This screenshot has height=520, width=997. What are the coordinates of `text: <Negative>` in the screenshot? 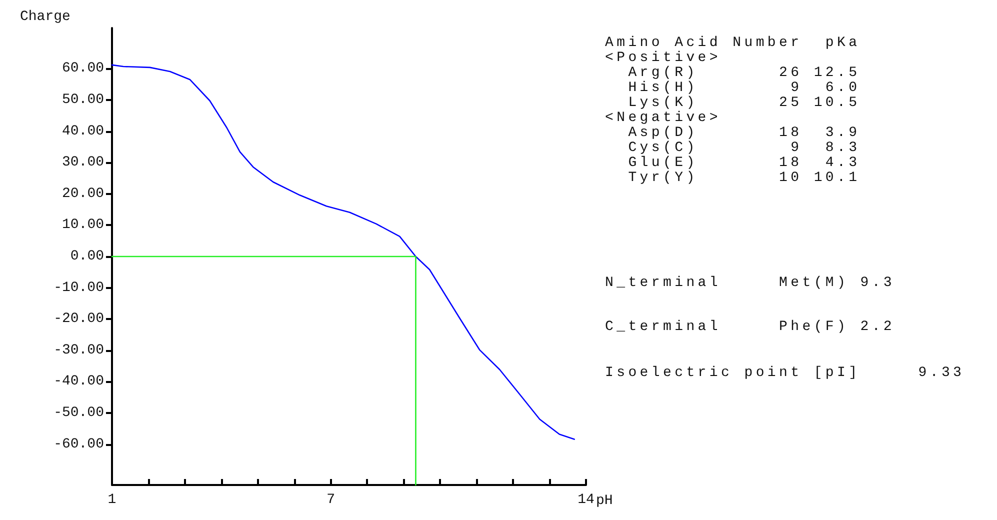 It's located at (663, 118).